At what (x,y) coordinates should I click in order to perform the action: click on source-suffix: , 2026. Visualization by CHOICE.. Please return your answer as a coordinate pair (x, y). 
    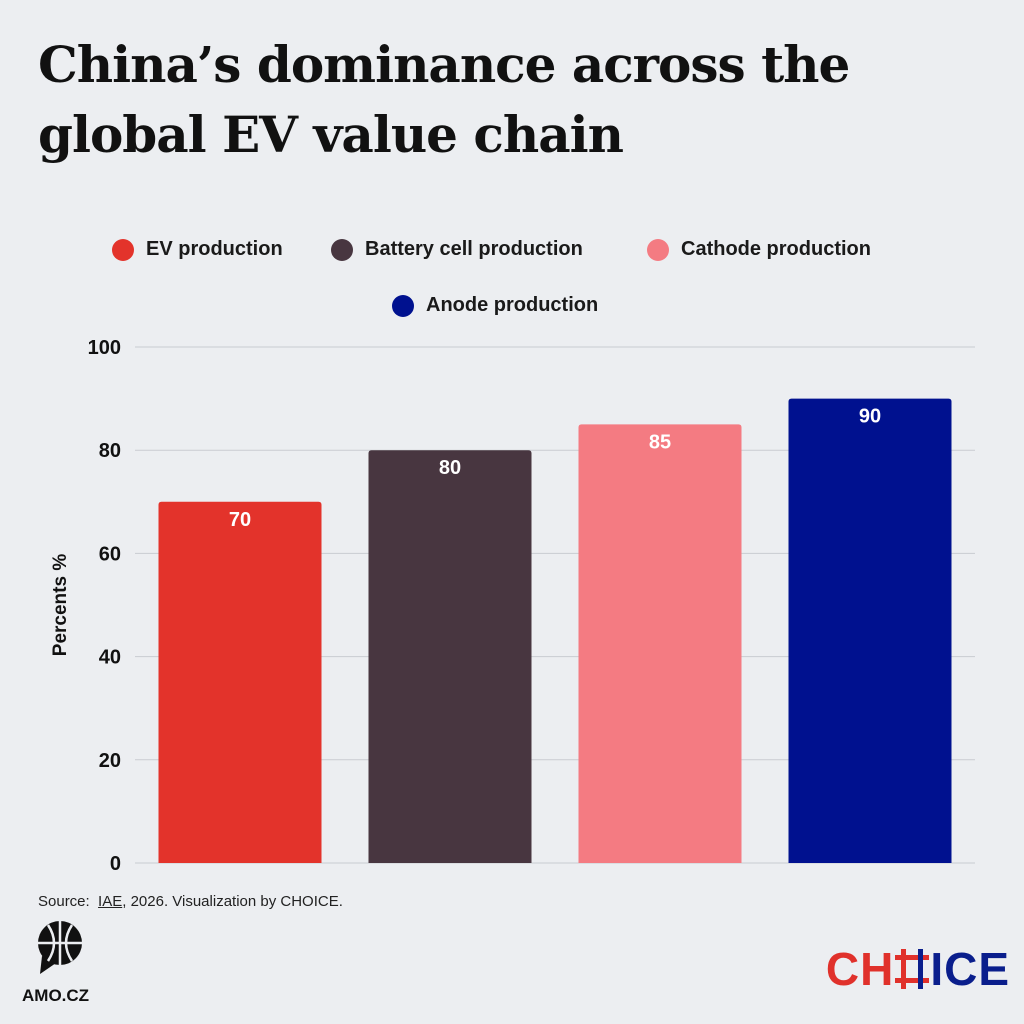
    Looking at the image, I should click on (232, 901).